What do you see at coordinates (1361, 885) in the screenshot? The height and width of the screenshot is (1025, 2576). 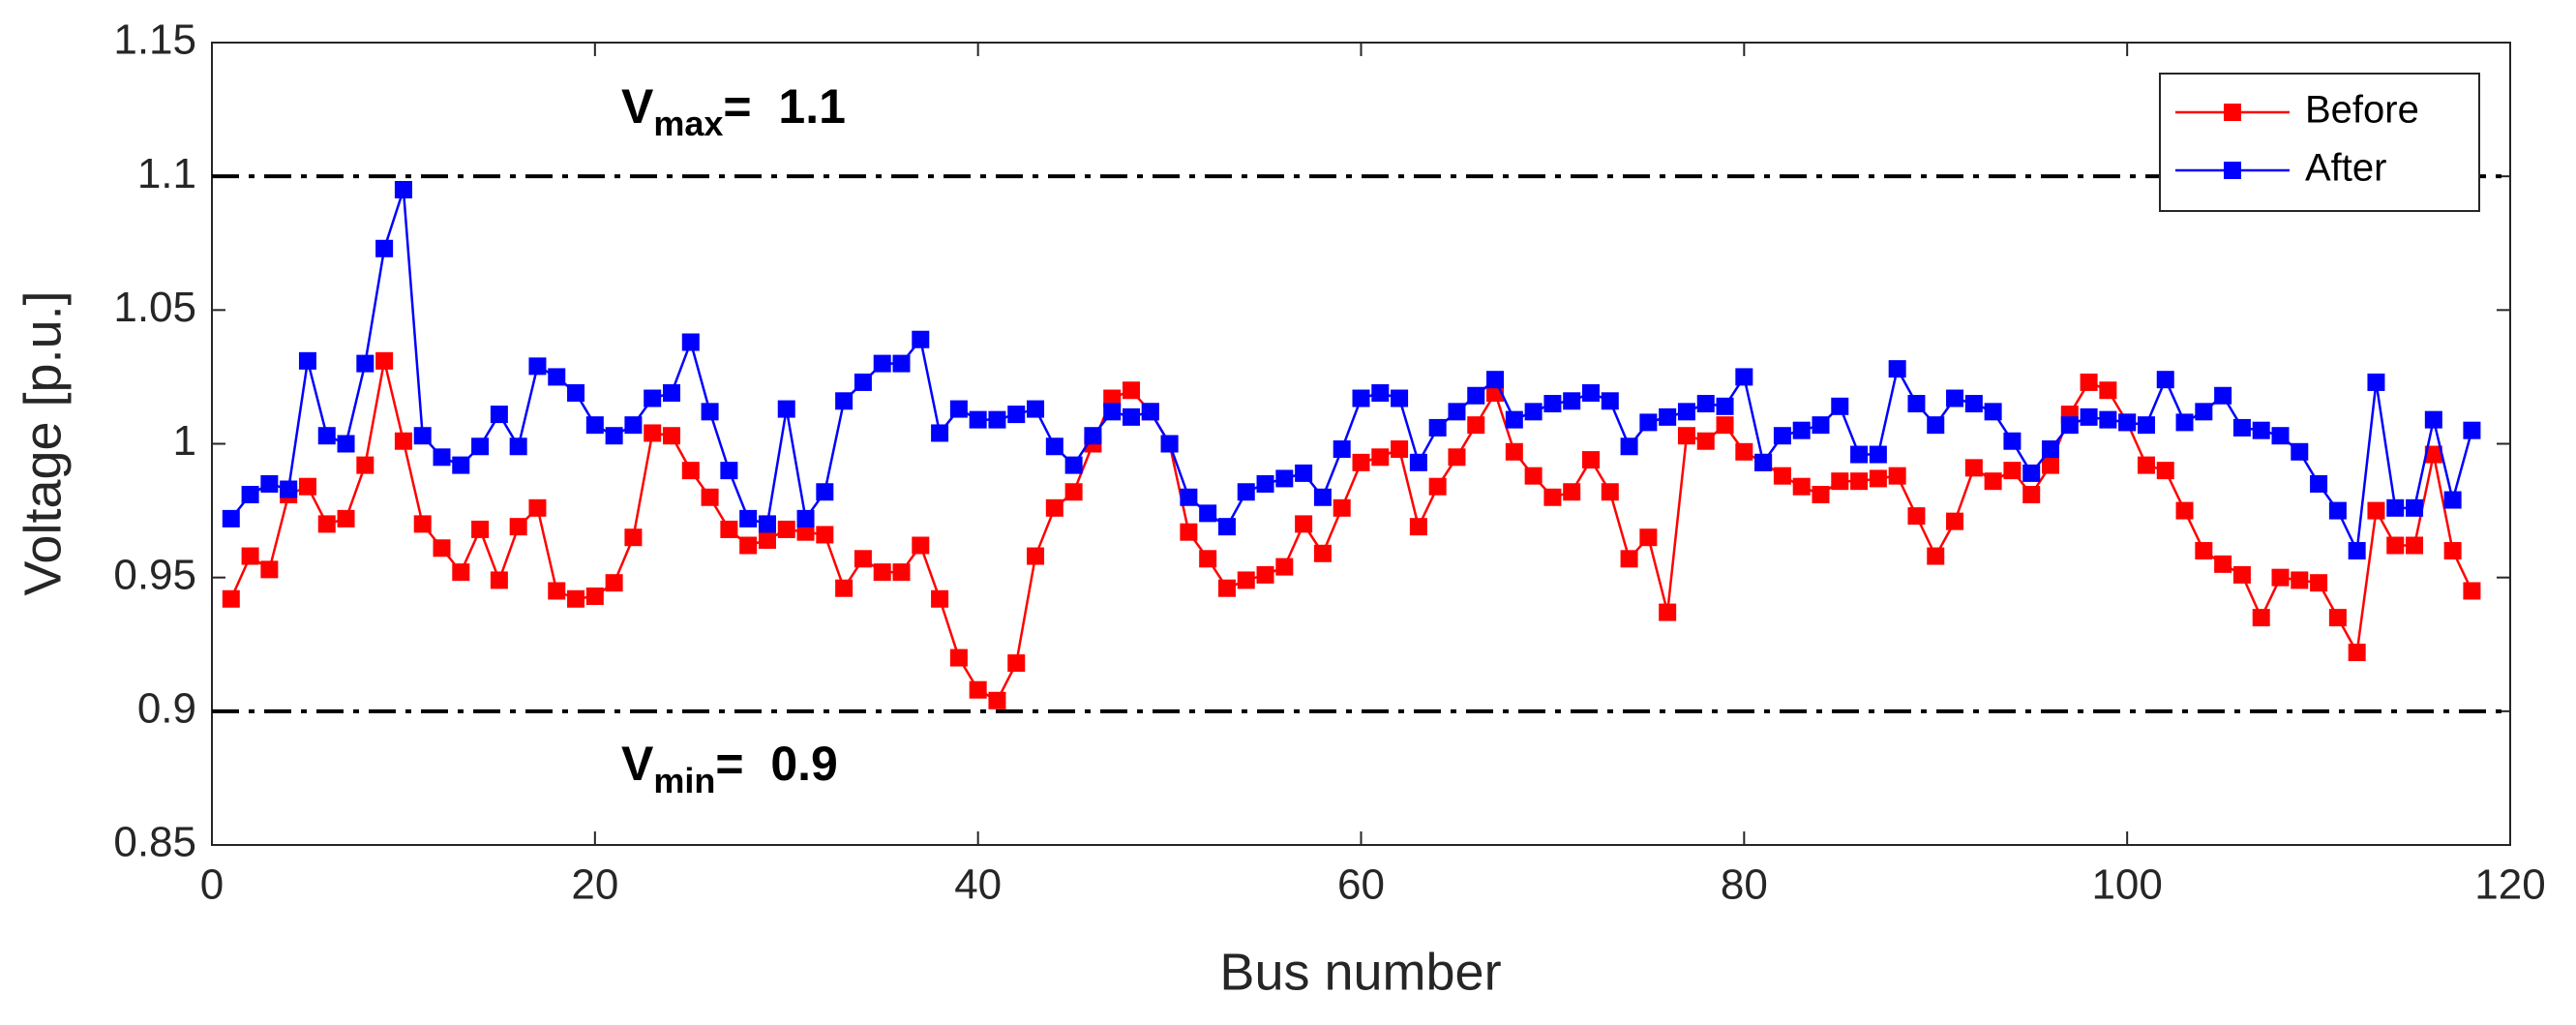 I see `x-tick-label: 60` at bounding box center [1361, 885].